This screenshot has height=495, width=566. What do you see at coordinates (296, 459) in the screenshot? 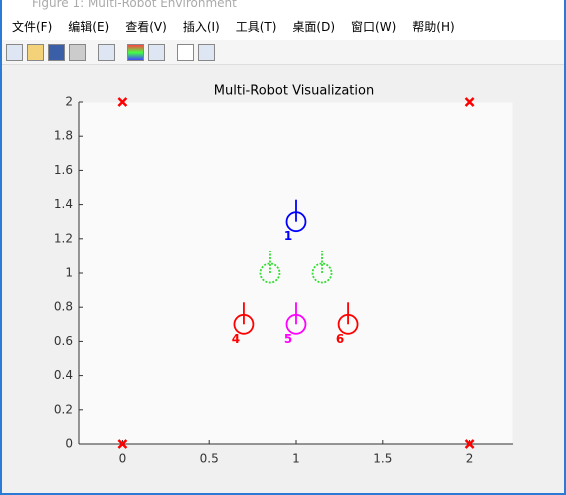
I see `x-tick-label: 1` at bounding box center [296, 459].